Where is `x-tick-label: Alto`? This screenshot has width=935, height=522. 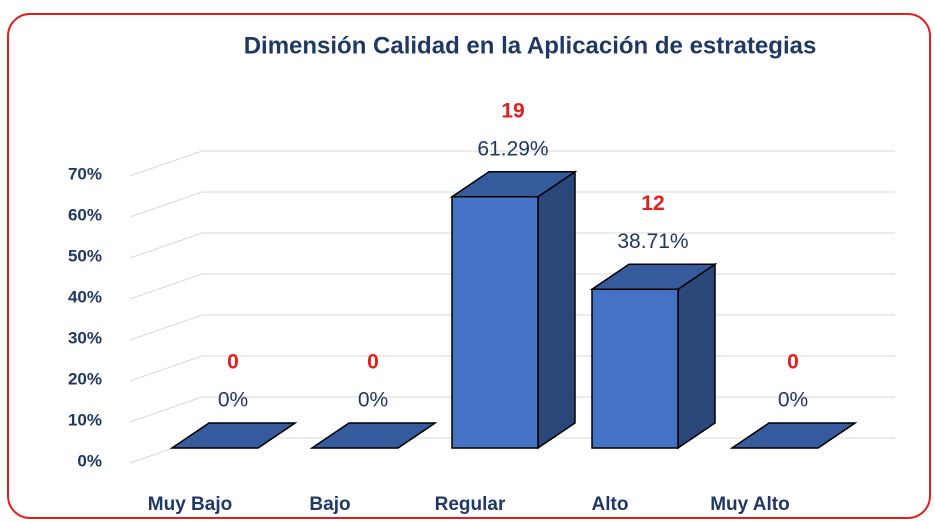
x-tick-label: Alto is located at coordinates (610, 504).